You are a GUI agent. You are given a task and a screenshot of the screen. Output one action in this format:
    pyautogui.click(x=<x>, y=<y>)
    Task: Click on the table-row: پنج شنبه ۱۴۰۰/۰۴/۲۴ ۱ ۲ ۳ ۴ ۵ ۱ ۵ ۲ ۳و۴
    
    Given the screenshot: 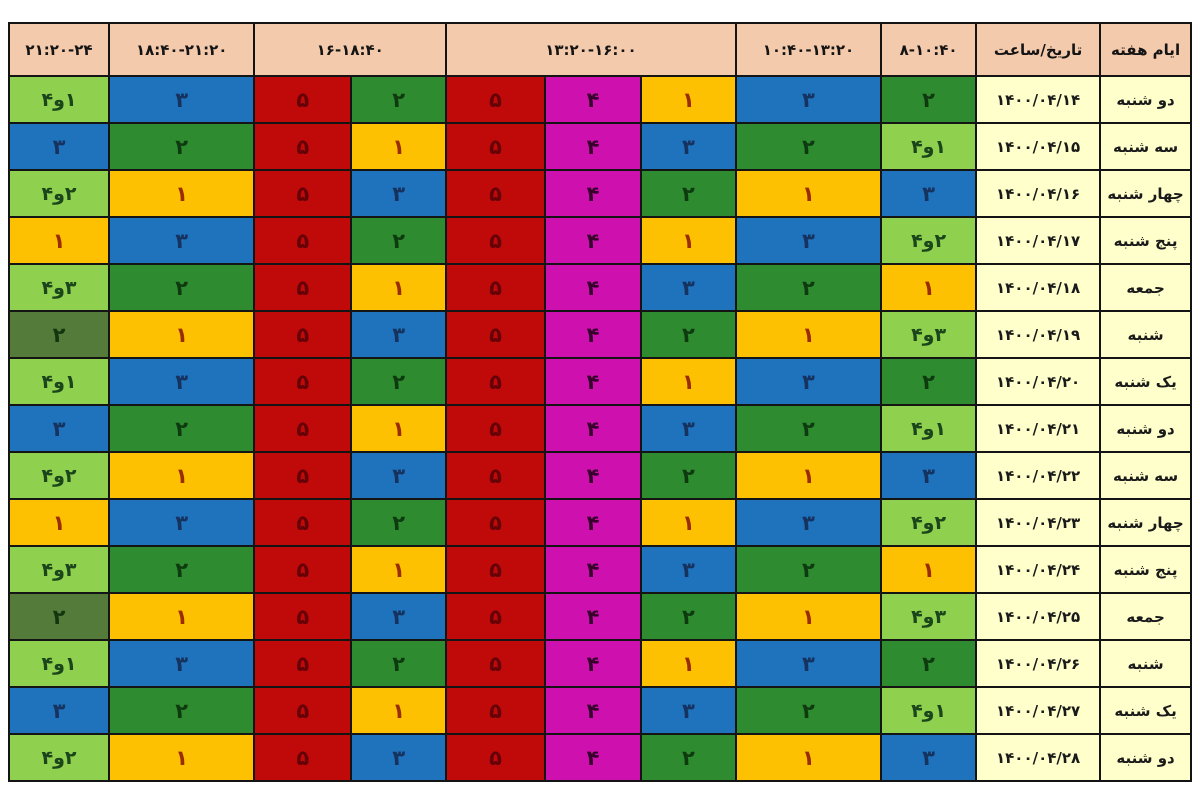 What is the action you would take?
    pyautogui.click(x=599, y=569)
    